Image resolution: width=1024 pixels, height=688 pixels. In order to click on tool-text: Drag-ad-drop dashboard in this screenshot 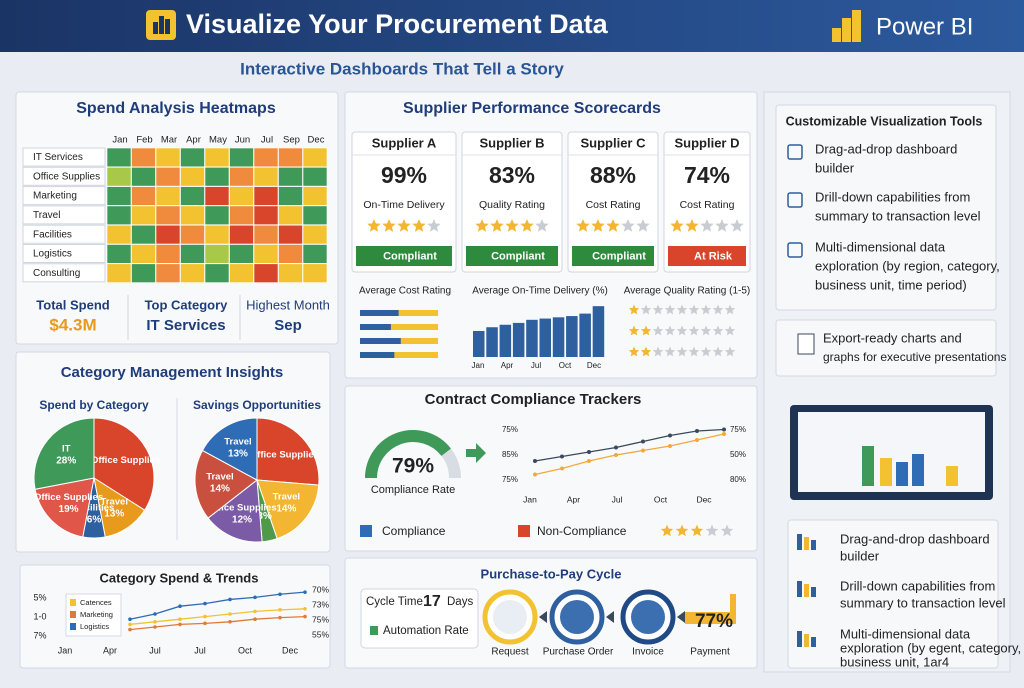, I will do `click(886, 148)`.